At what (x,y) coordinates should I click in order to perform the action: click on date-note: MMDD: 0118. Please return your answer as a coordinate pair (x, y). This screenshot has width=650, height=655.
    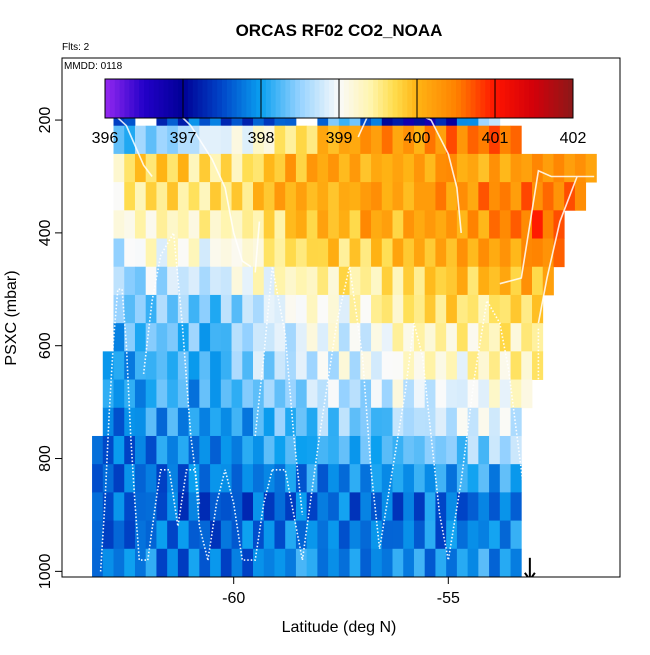
    Looking at the image, I should click on (93, 66).